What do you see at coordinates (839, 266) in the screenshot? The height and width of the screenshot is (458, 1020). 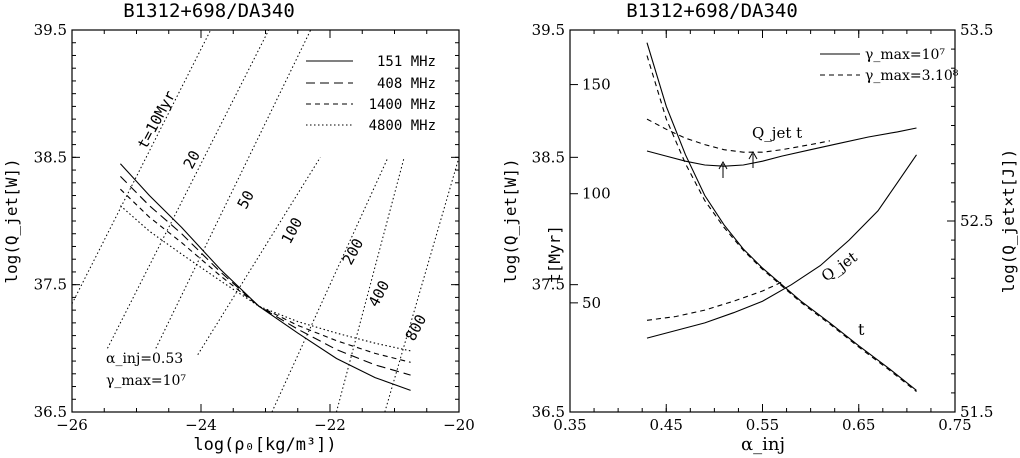 I see `curve-label-qjet: Q_jet` at bounding box center [839, 266].